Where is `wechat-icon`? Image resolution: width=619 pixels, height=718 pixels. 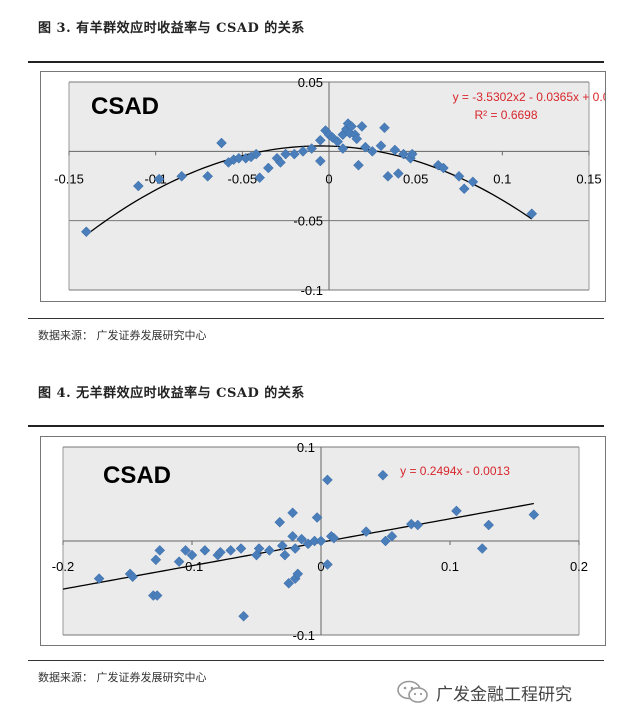
wechat-icon is located at coordinates (412, 691).